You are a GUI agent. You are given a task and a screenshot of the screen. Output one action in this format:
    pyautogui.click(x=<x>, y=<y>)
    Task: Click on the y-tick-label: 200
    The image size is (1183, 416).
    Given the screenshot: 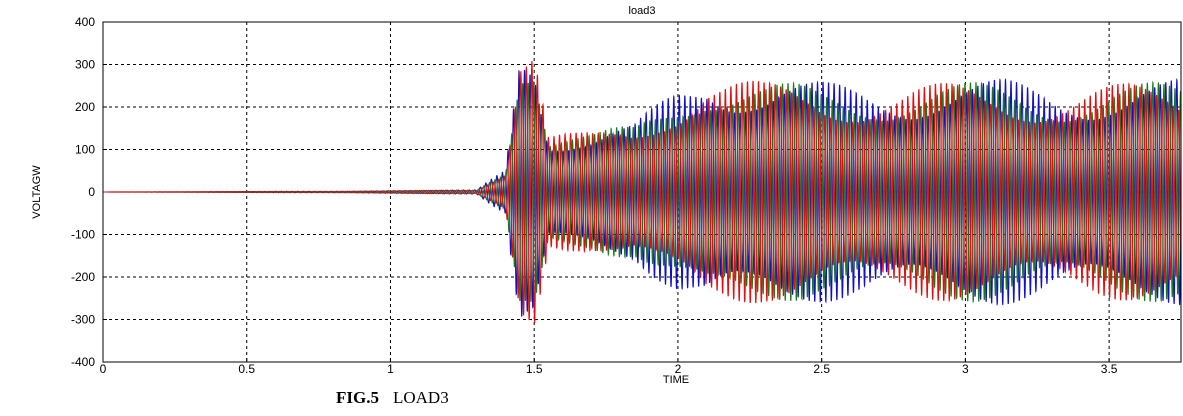 What is the action you would take?
    pyautogui.click(x=85, y=107)
    